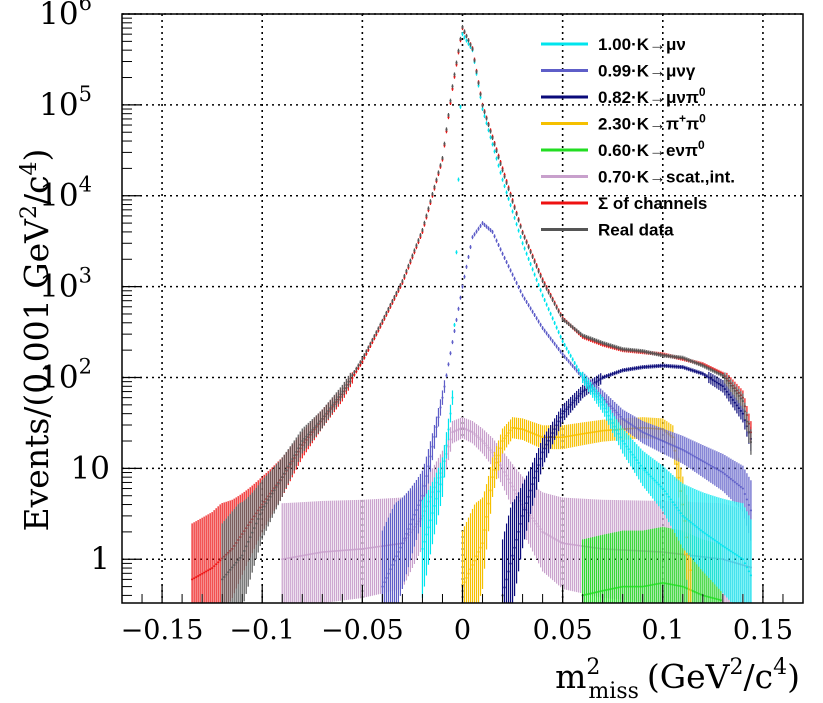 This screenshot has height=703, width=823. I want to click on legend-prefix: Σ of channels, so click(652, 203).